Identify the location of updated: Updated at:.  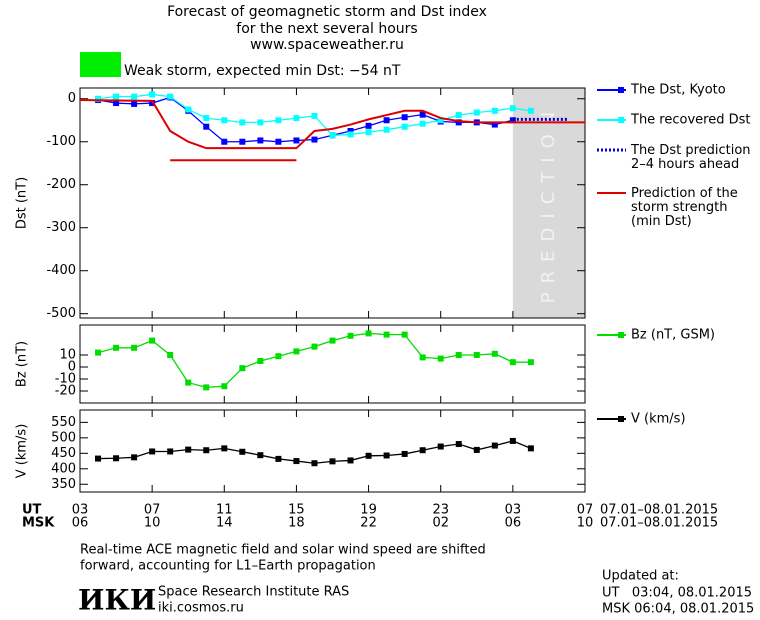
(640, 576).